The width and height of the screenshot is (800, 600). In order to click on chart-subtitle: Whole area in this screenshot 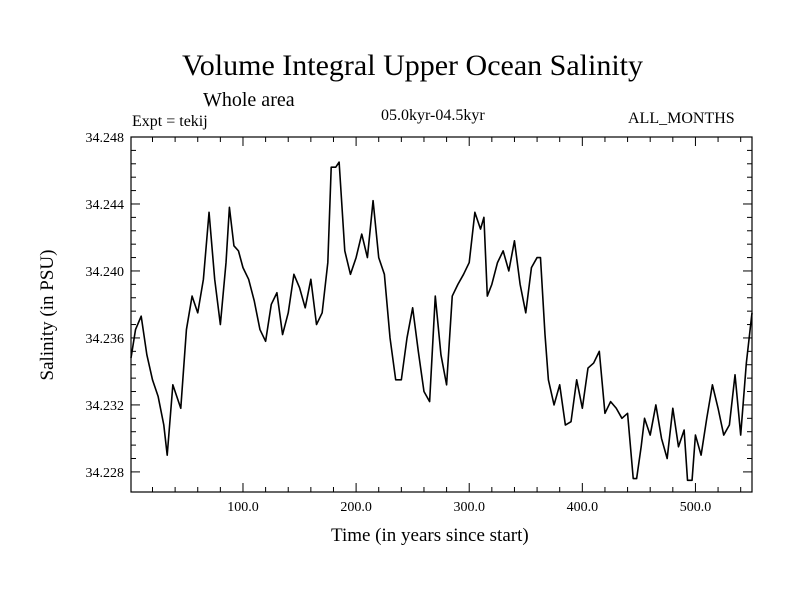, I will do `click(249, 100)`.